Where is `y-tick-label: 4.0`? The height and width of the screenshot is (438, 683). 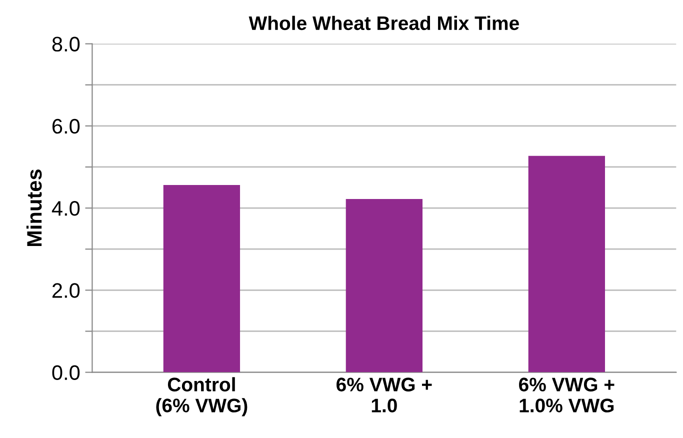
y-tick-label: 4.0 is located at coordinates (66, 208).